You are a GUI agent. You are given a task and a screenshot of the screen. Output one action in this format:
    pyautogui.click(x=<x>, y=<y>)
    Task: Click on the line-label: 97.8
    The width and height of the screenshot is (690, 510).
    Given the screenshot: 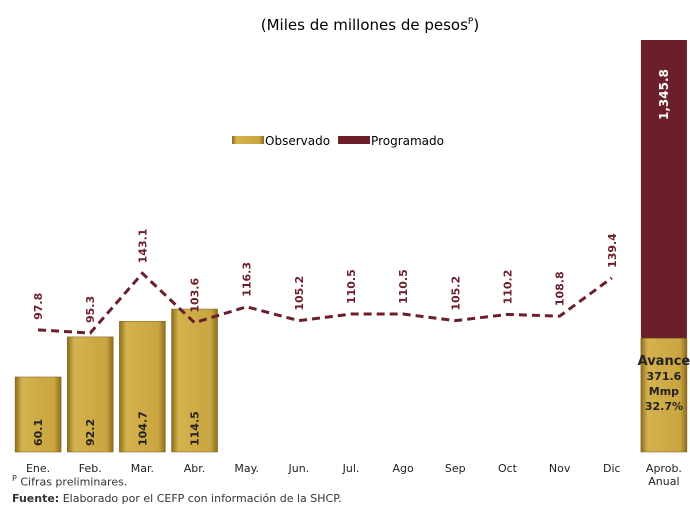 What is the action you would take?
    pyautogui.click(x=38, y=306)
    